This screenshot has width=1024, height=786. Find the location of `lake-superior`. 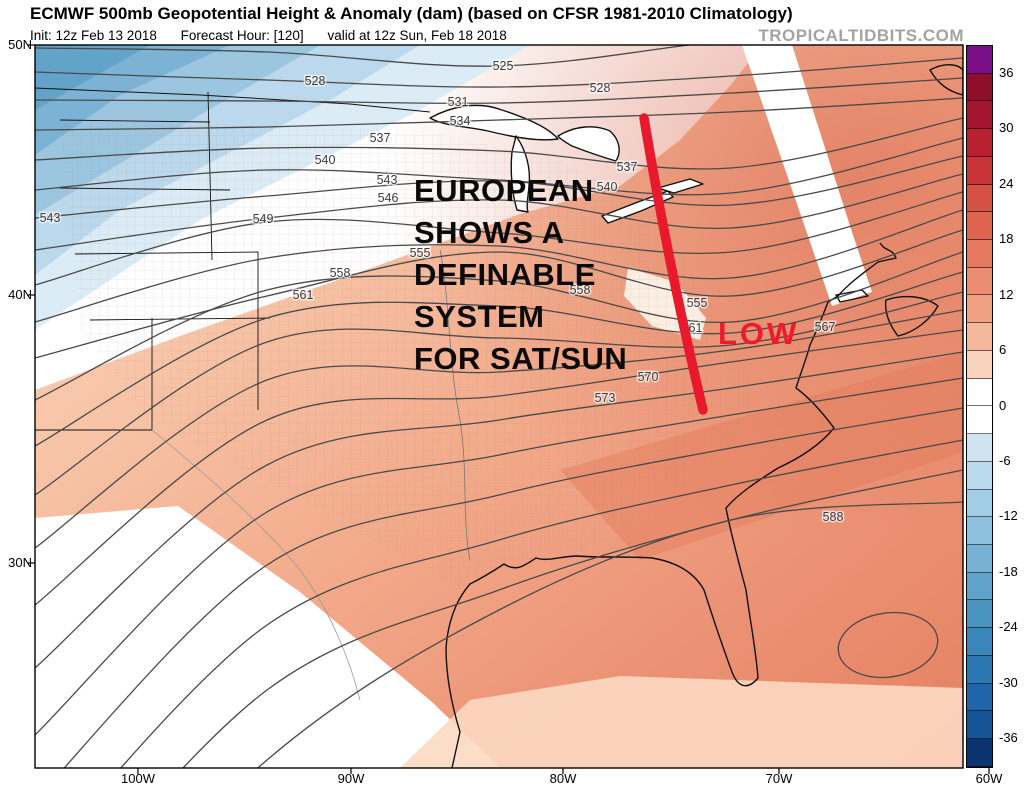

lake-superior is located at coordinates (494, 122).